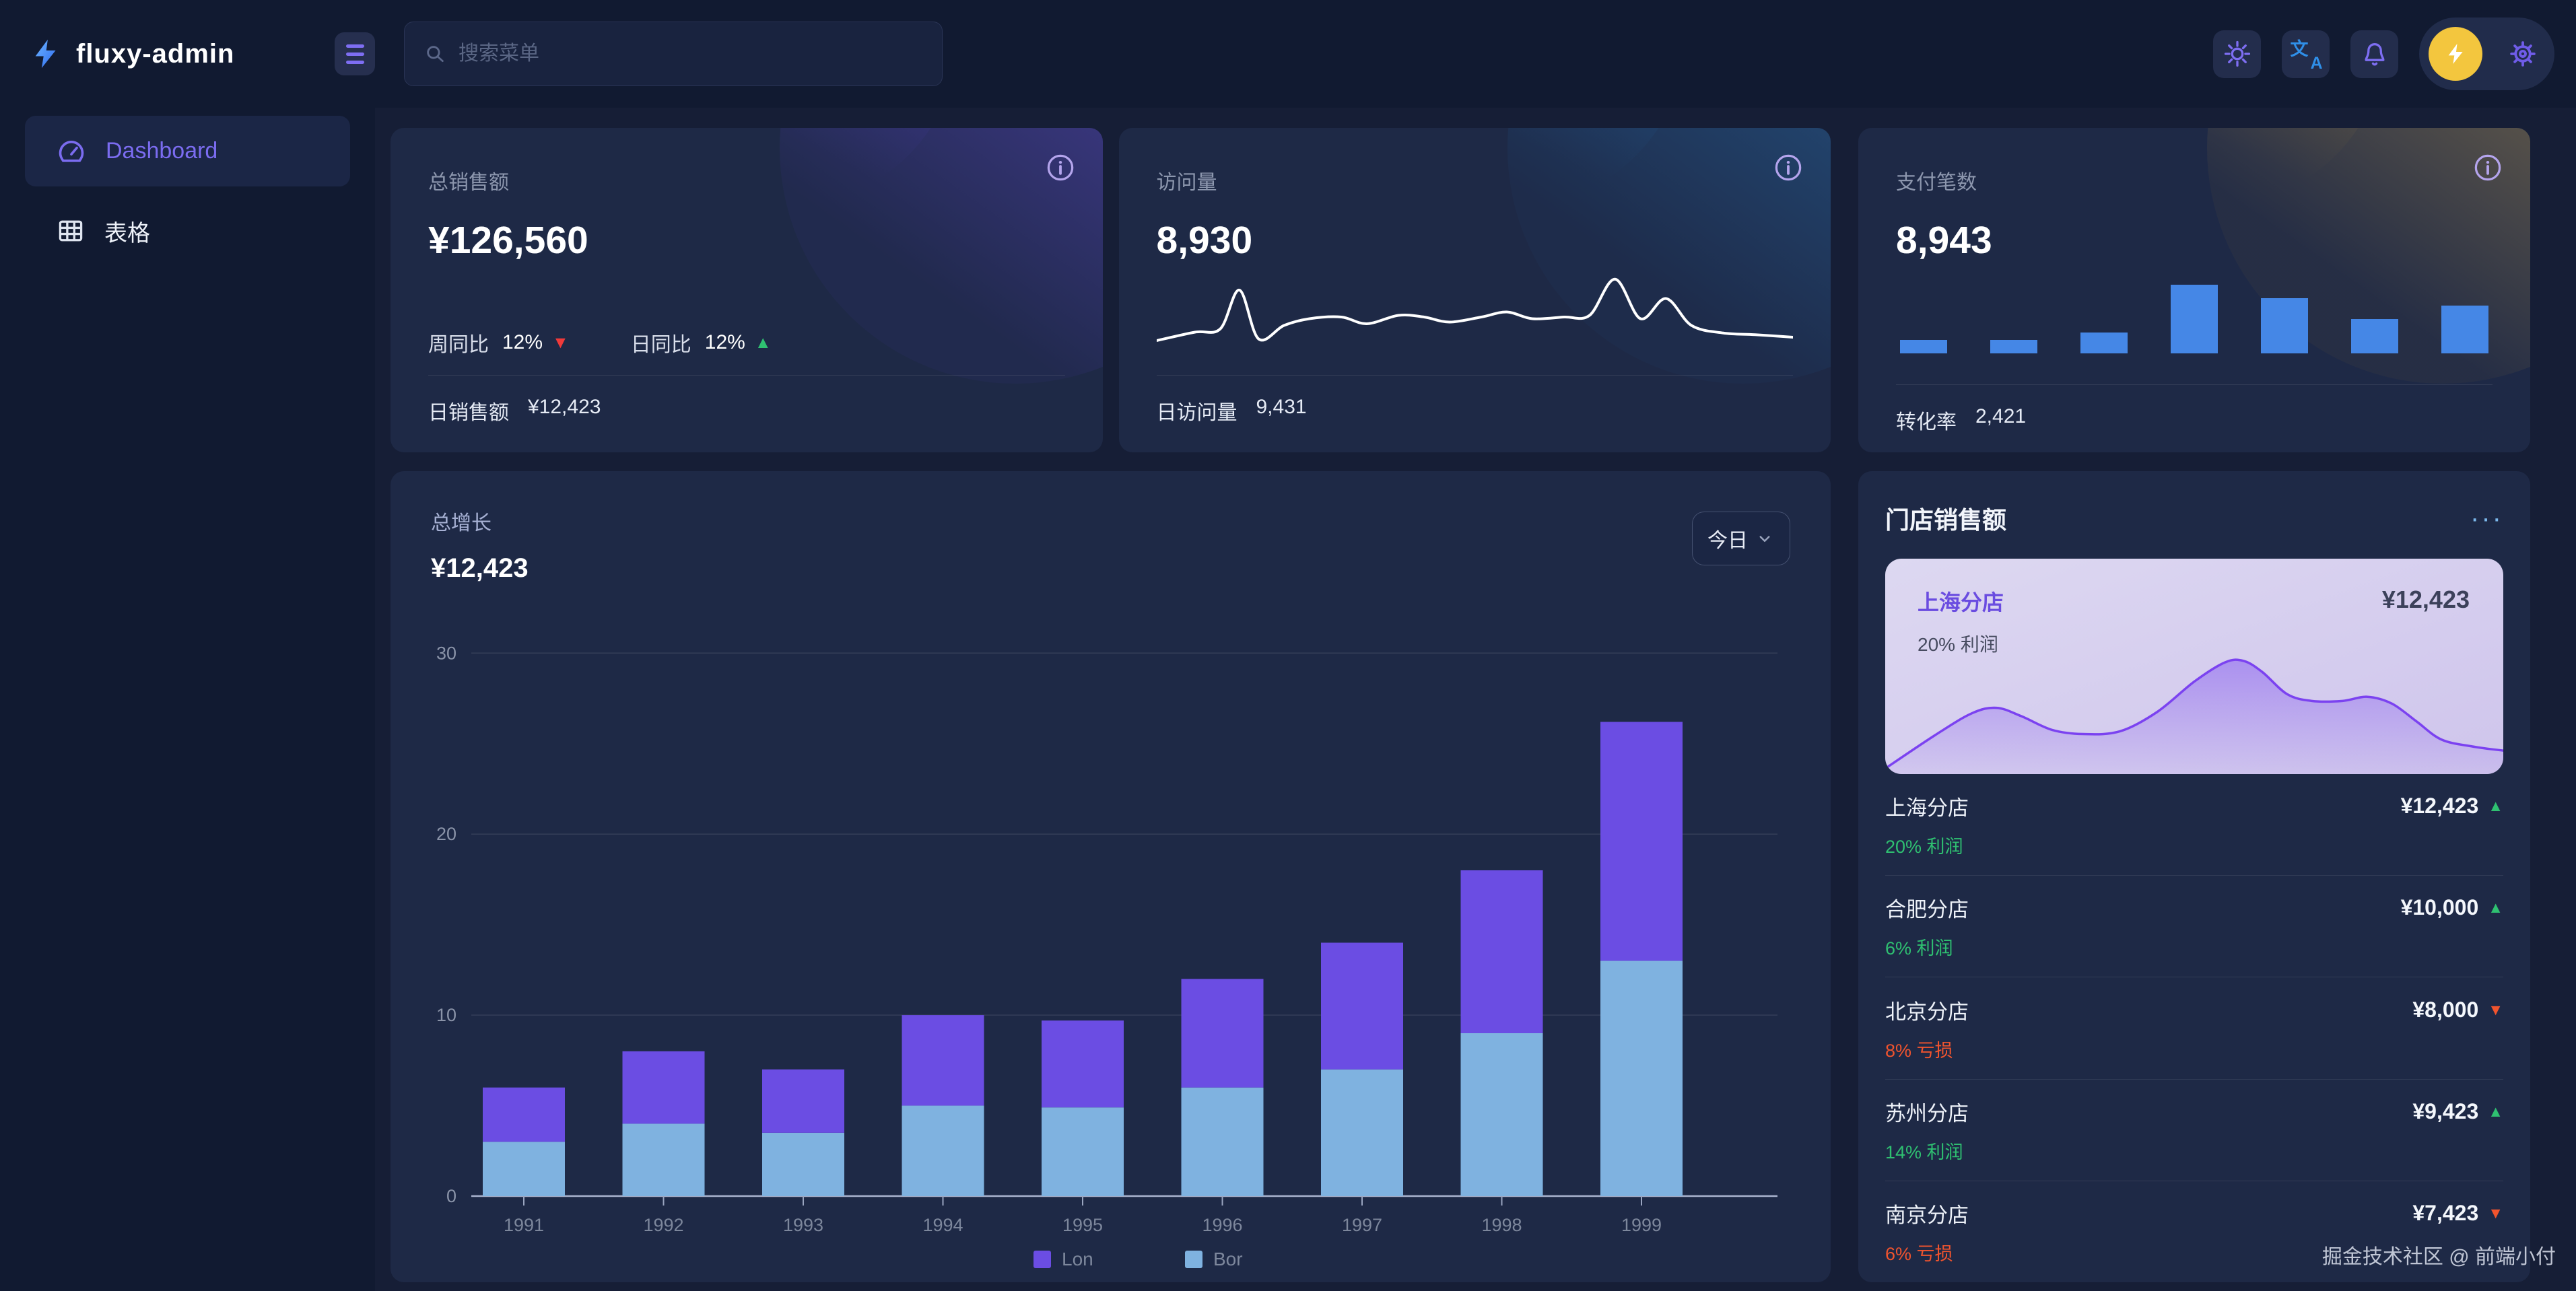 The width and height of the screenshot is (2576, 1291). Describe the element at coordinates (2001, 416) in the screenshot. I see `stat-footer-value: 2,421` at that location.